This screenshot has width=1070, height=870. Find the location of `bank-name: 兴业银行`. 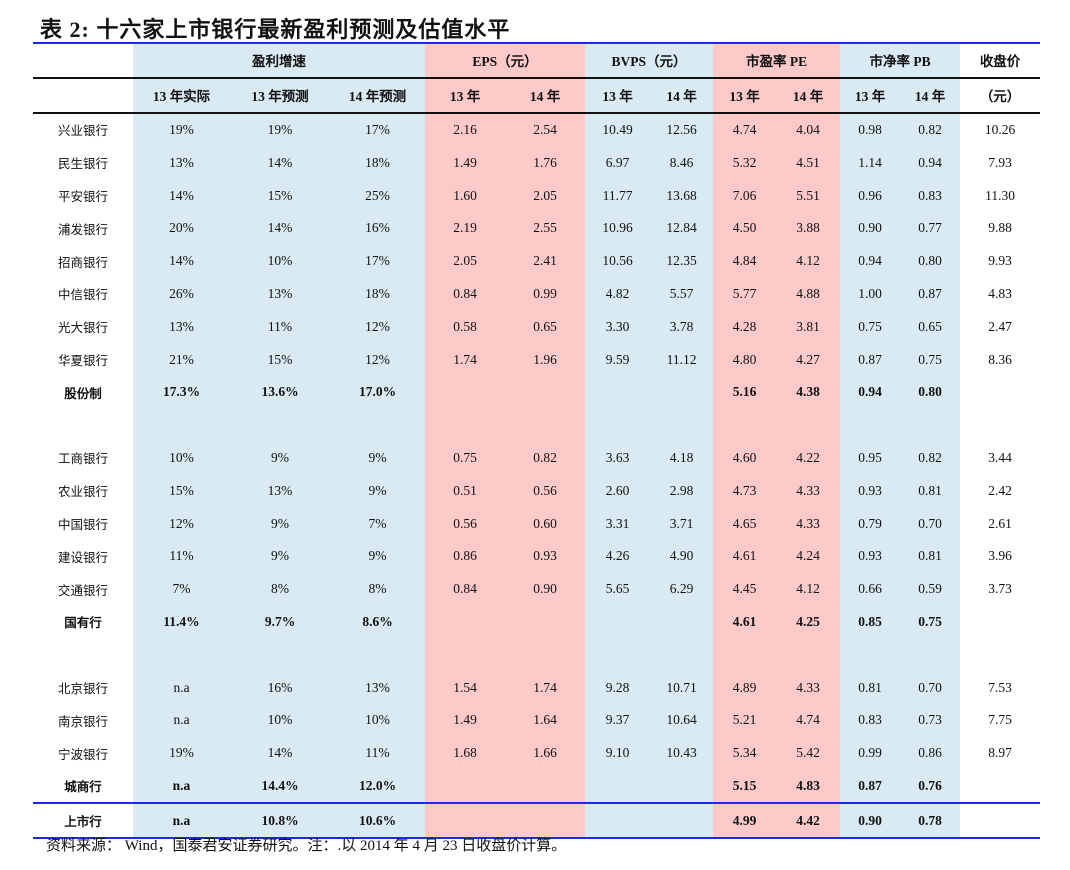

bank-name: 兴业银行 is located at coordinates (82, 131).